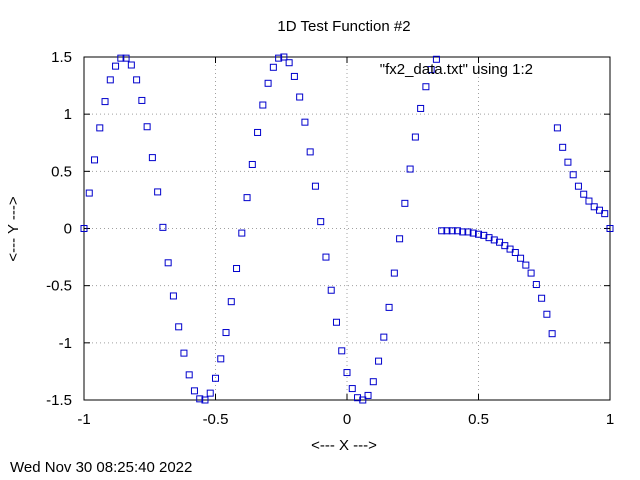 This screenshot has height=480, width=640. Describe the element at coordinates (456, 69) in the screenshot. I see `legend-label: "fx2_data.txt" using 1:2` at that location.